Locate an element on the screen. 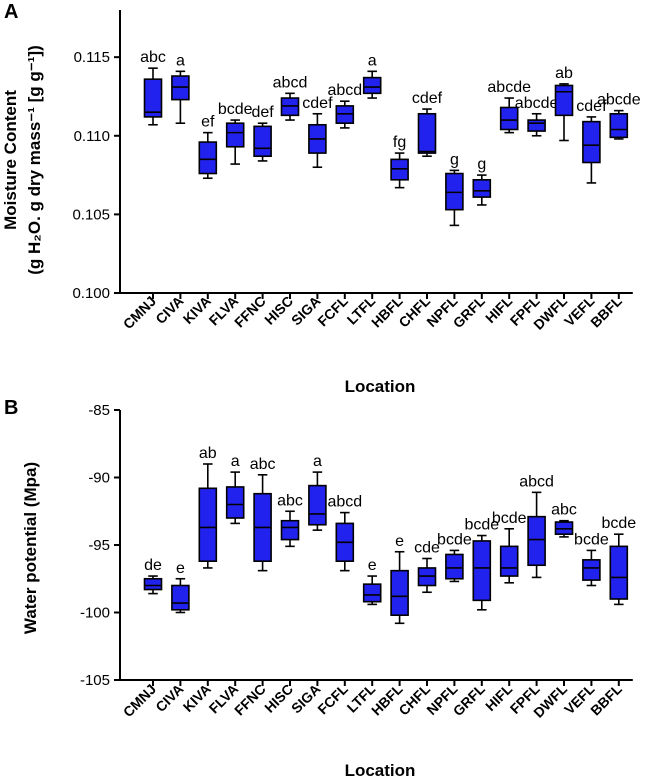 Image resolution: width=671 pixels, height=782 pixels. y-tick-label-b: -95 is located at coordinates (99, 545).